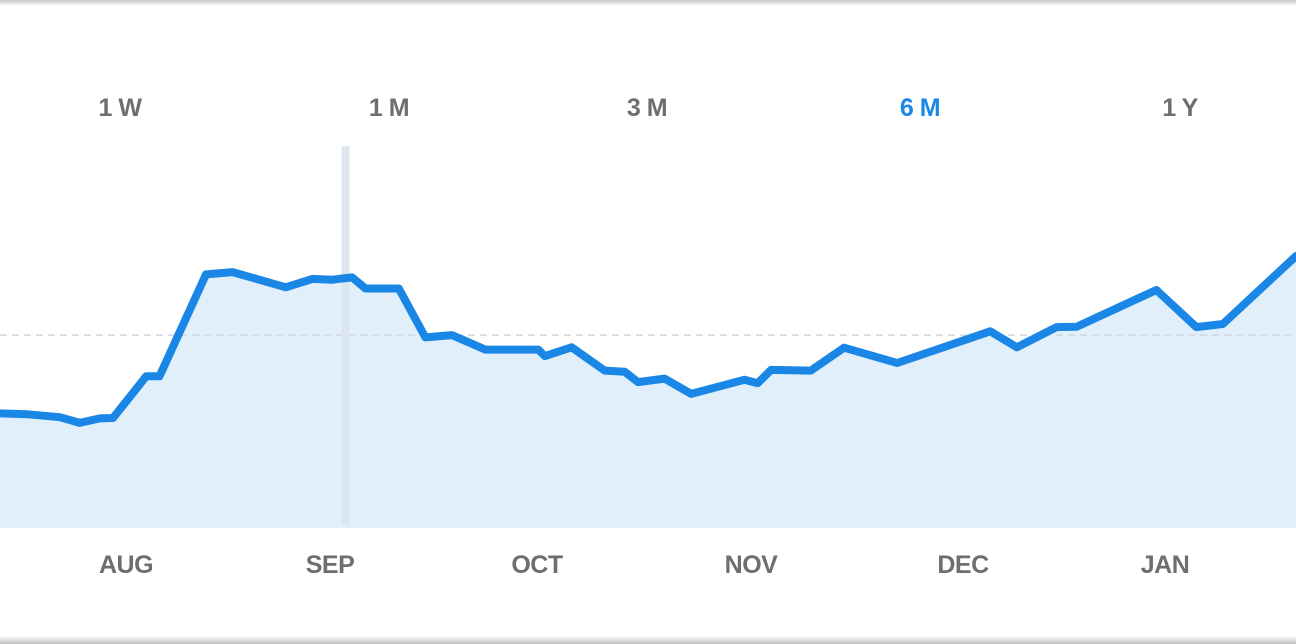  Describe the element at coordinates (644, 565) in the screenshot. I see `x-axis: AUG SEP OCT NOV DEC JAN` at that location.